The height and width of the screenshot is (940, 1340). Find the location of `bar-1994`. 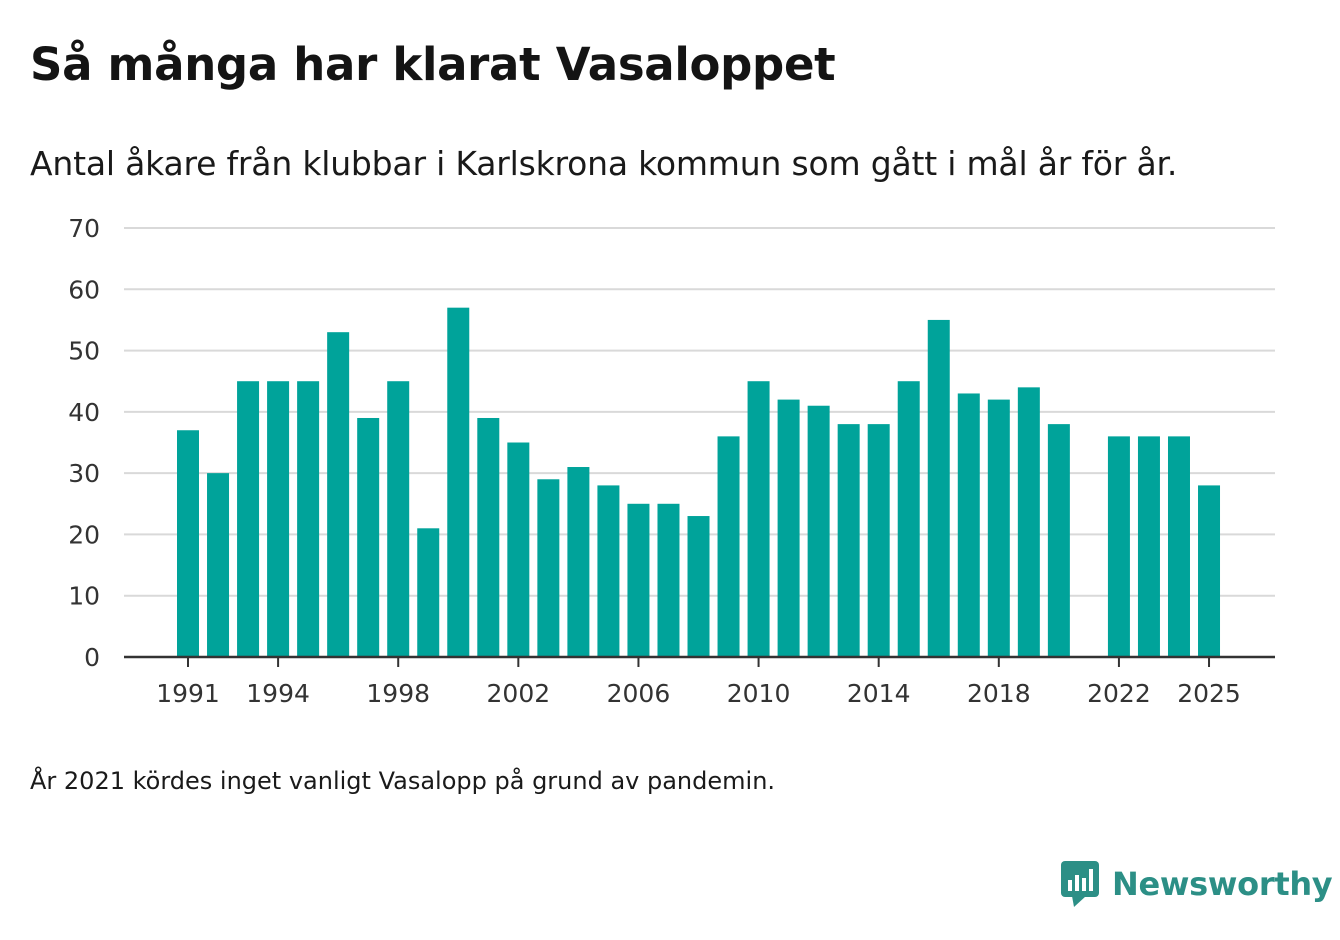

bar-1994 is located at coordinates (278, 519).